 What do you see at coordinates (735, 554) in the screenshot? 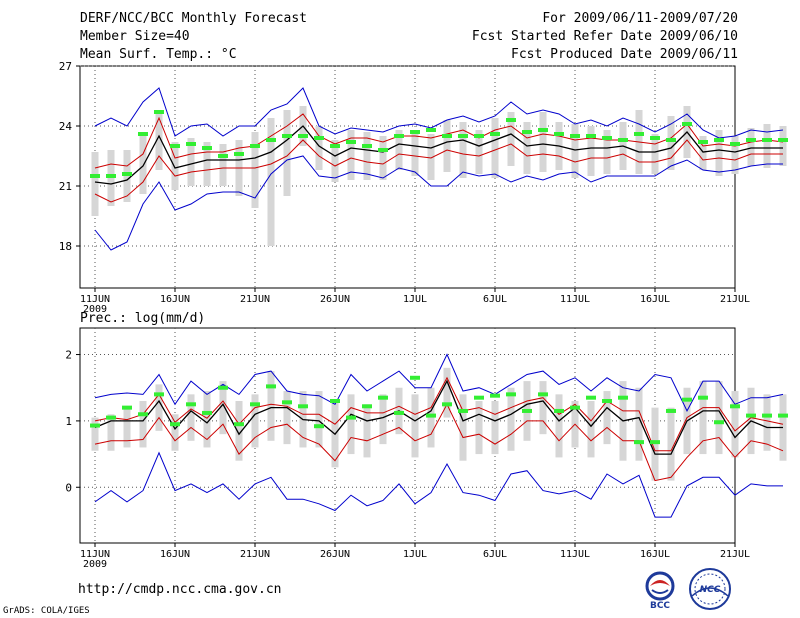
I see `prec-xtick-label: 21JUL` at bounding box center [735, 554].